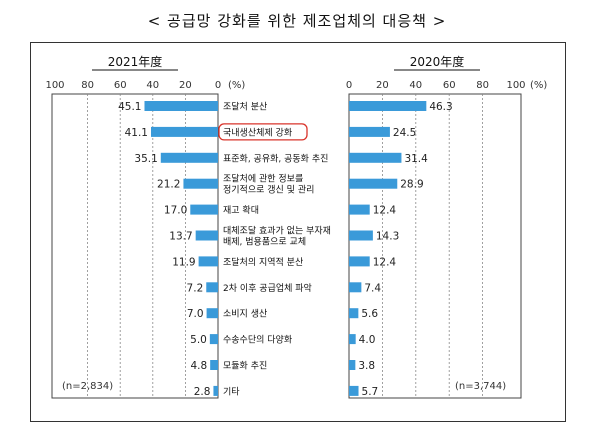 The image size is (594, 443). Describe the element at coordinates (267, 288) in the screenshot. I see `category-label: 2차 이후 공급업체 파악` at that location.